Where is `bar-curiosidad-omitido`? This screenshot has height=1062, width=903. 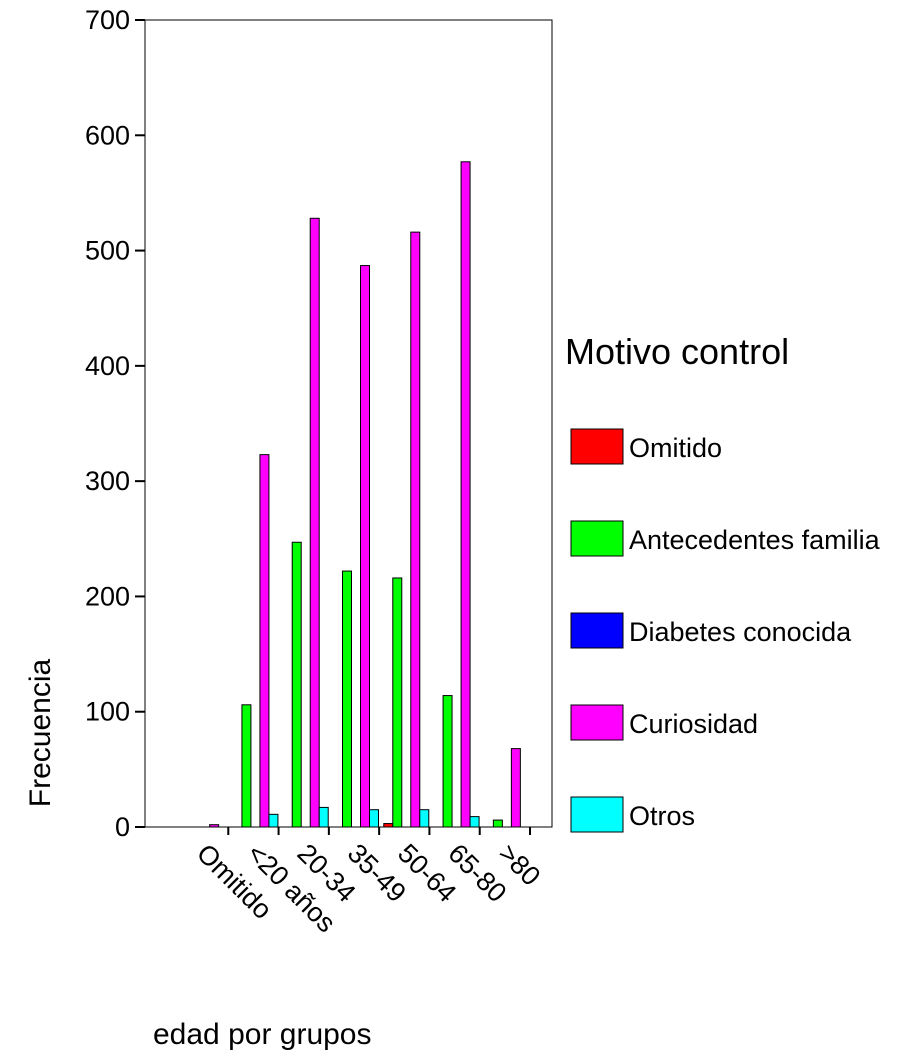
bar-curiosidad-omitido is located at coordinates (214, 826).